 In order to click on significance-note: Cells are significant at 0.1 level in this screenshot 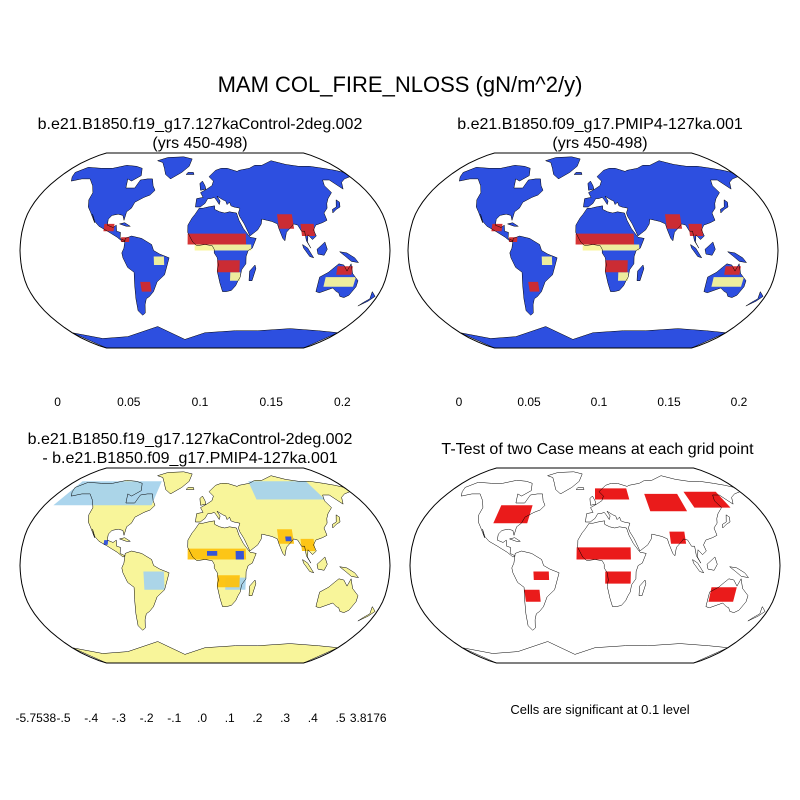, I will do `click(600, 709)`.